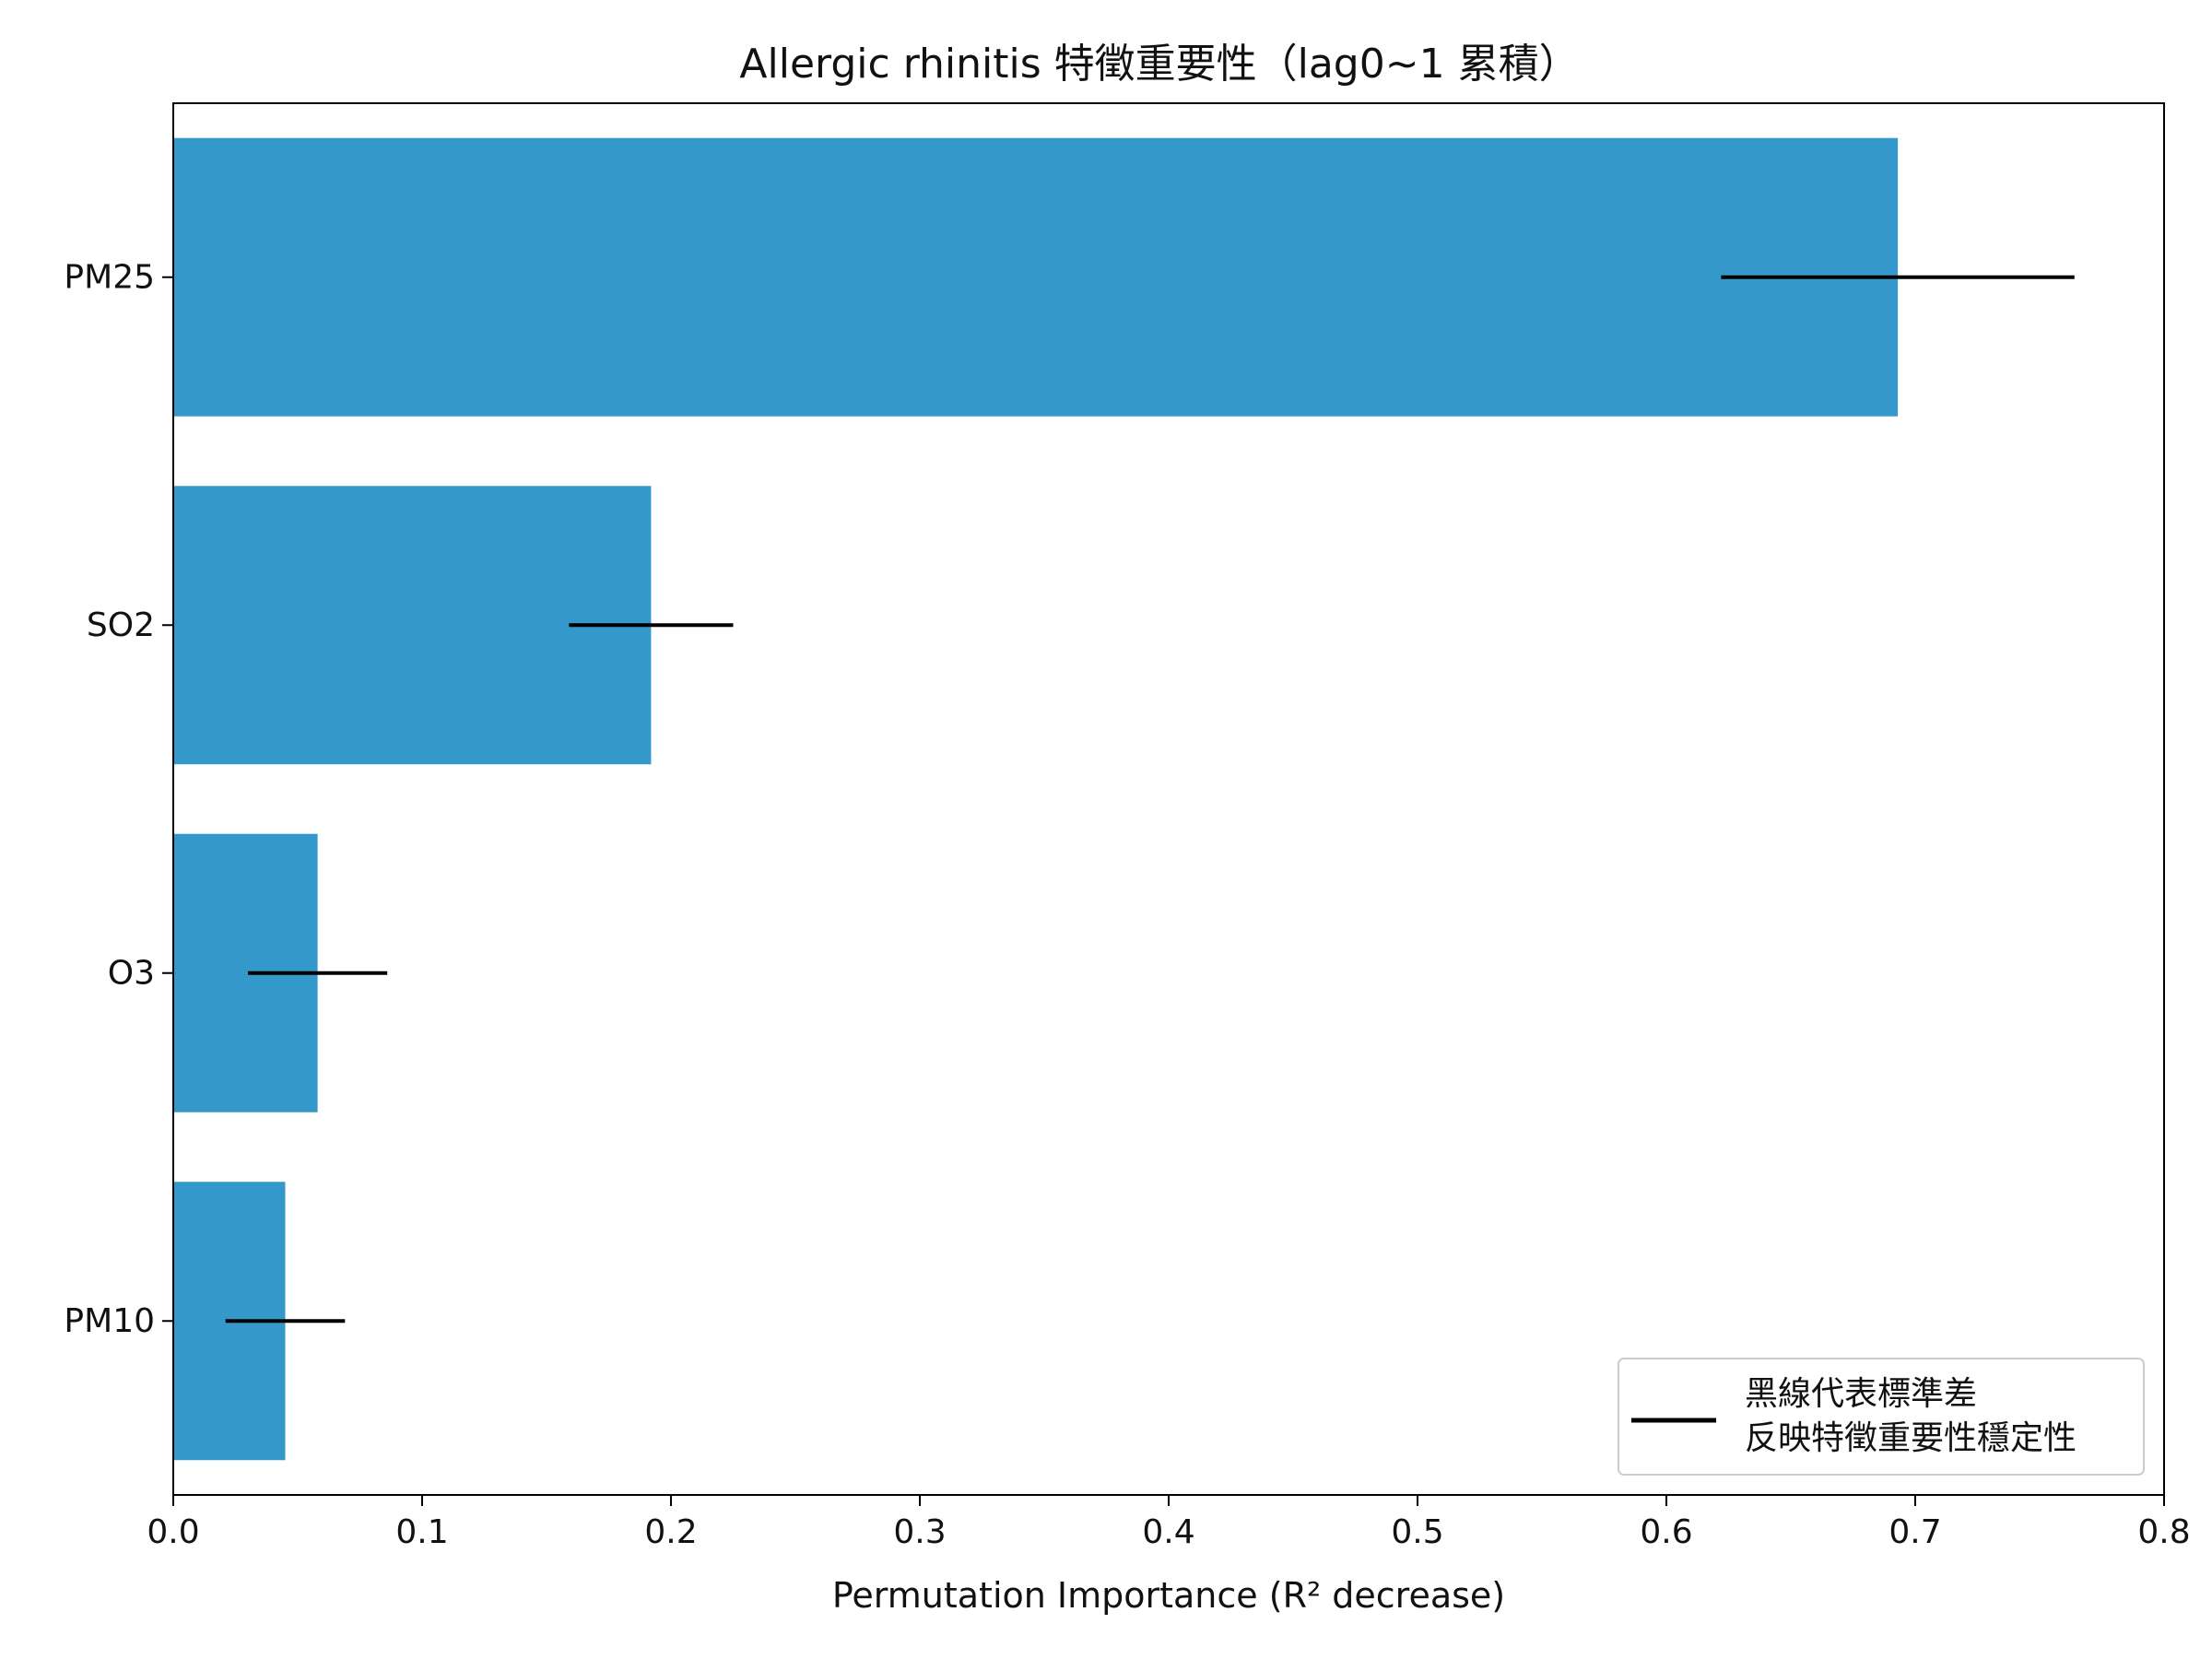 The image size is (2212, 1659). What do you see at coordinates (173, 1532) in the screenshot?
I see `x-tick-label: 0.0` at bounding box center [173, 1532].